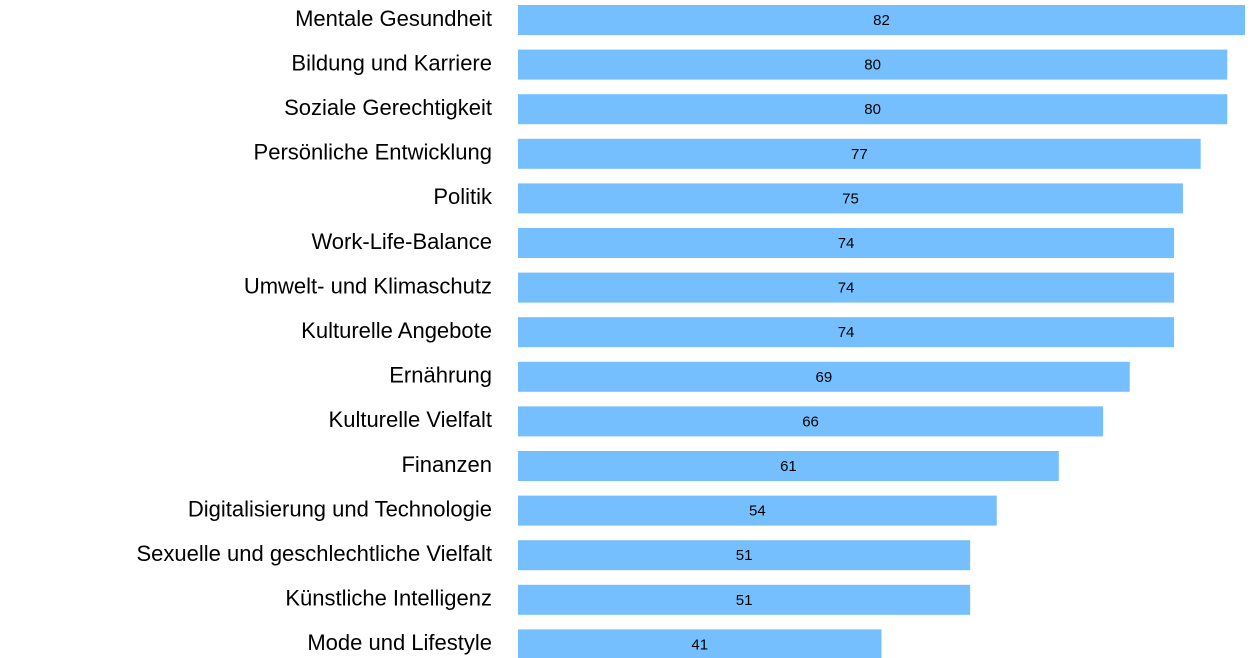  I want to click on category-label: Mentale Gesundheit, so click(393, 18).